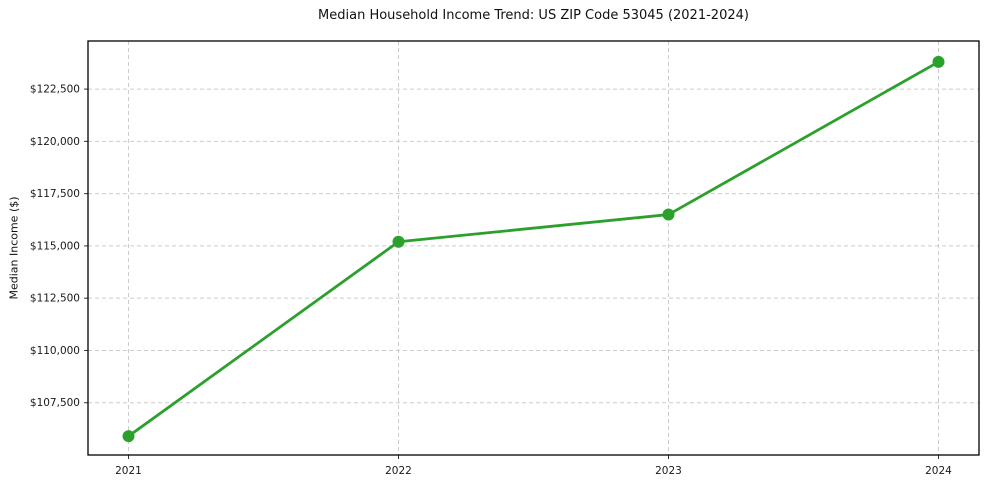 The image size is (989, 490). I want to click on y-tick-label: $110,000, so click(55, 351).